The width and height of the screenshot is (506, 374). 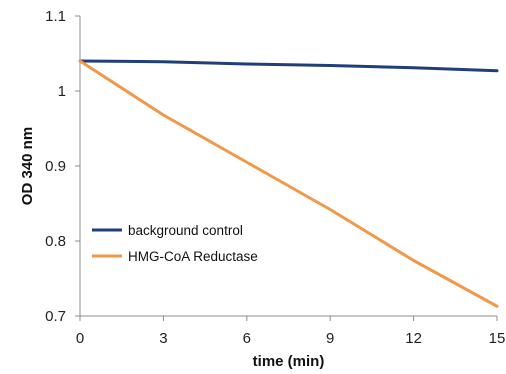 What do you see at coordinates (330, 338) in the screenshot?
I see `x-tick-label: 9` at bounding box center [330, 338].